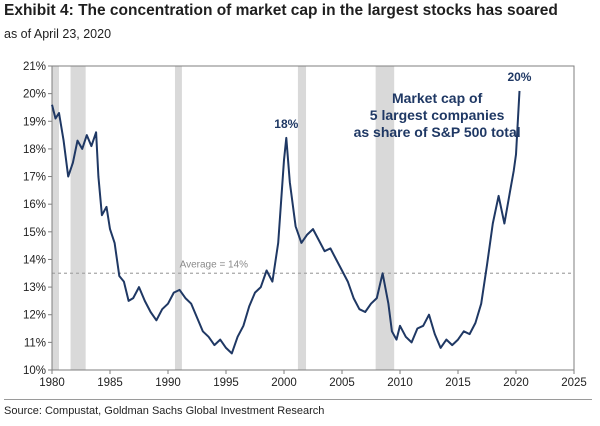  Describe the element at coordinates (574, 383) in the screenshot. I see `x-tick-label: 2025` at that location.